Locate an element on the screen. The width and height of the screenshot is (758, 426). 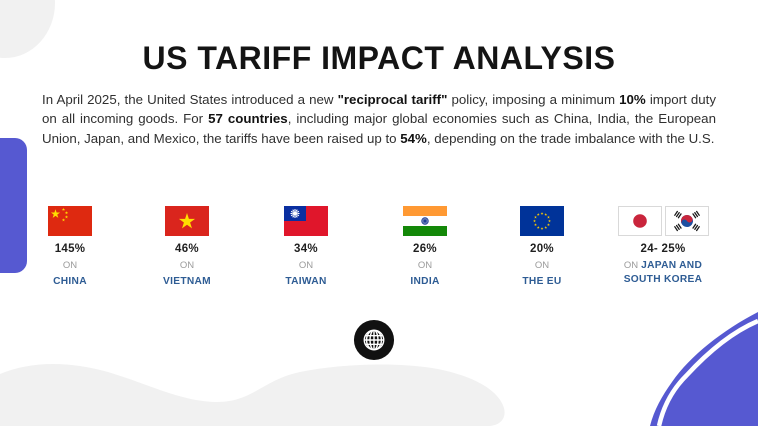
india-flag is located at coordinates (425, 221).